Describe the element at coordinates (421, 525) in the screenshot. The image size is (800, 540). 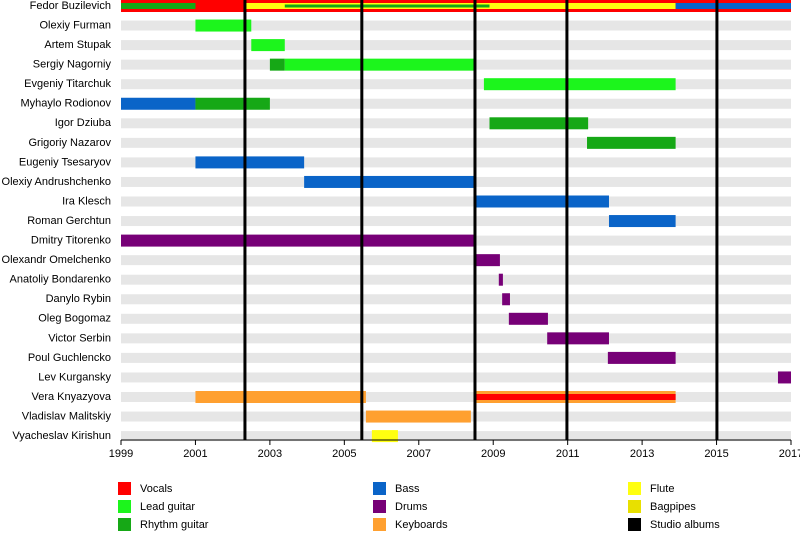
I see `legend-label: Keyboards` at that location.